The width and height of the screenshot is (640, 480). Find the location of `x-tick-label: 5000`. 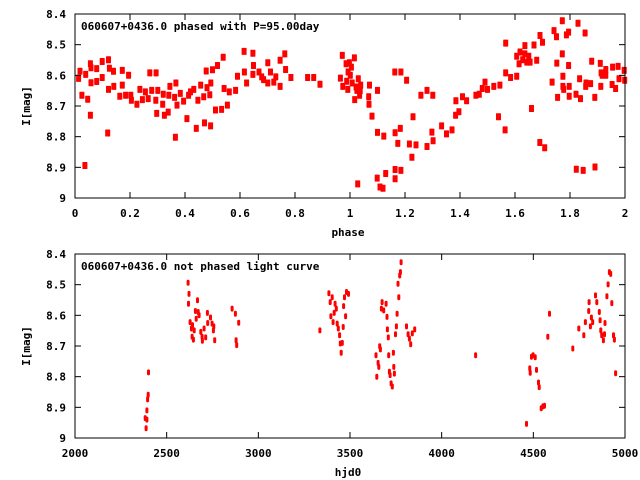

x-tick-label: 5000 is located at coordinates (625, 453).